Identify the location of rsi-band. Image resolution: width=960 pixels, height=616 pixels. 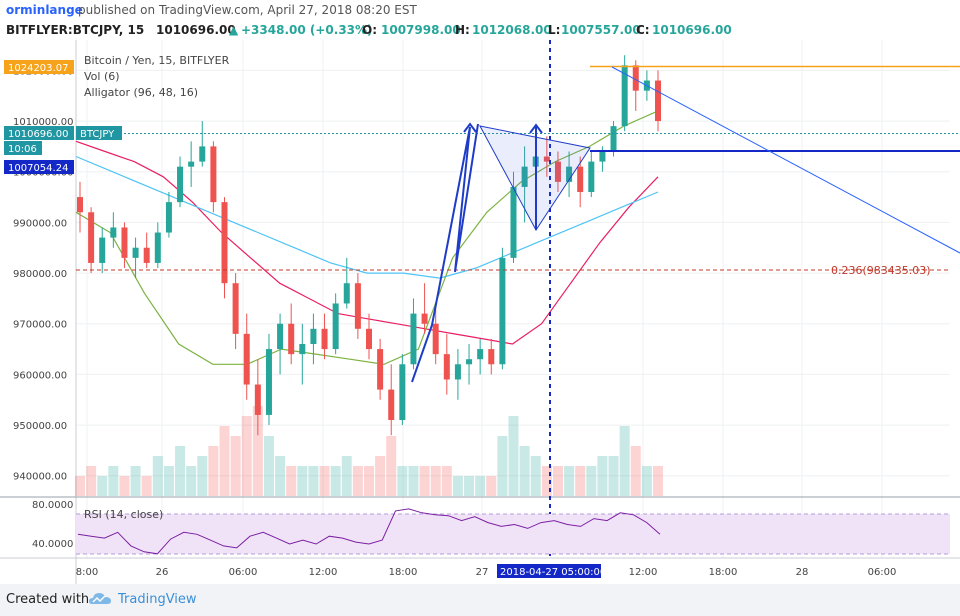
(513, 534).